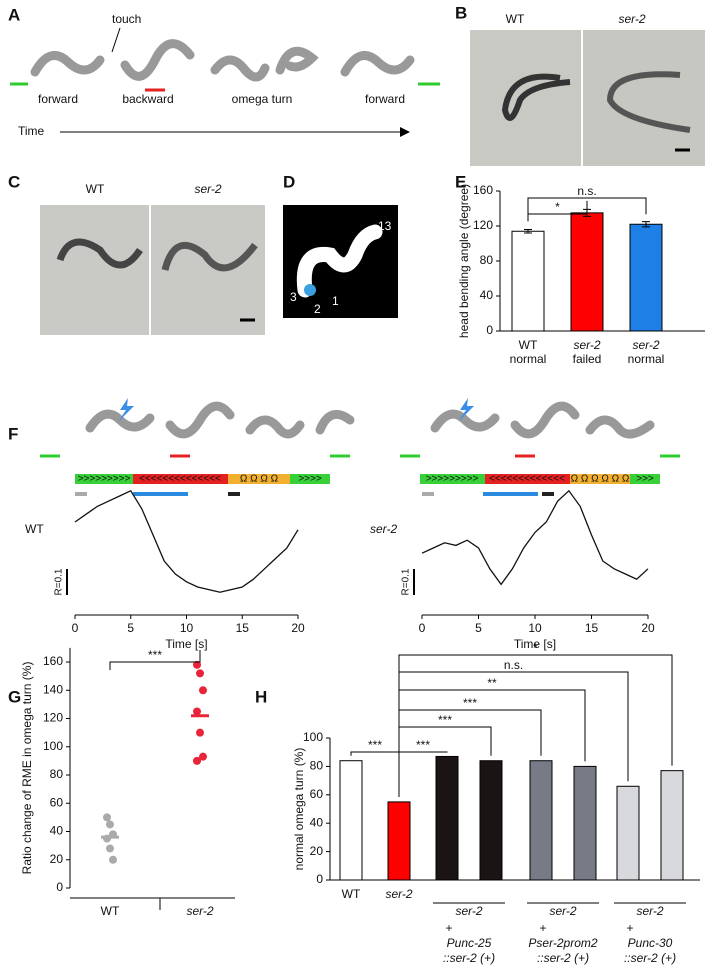 The image size is (709, 965). I want to click on y-tick-label: 80, so click(57, 774).